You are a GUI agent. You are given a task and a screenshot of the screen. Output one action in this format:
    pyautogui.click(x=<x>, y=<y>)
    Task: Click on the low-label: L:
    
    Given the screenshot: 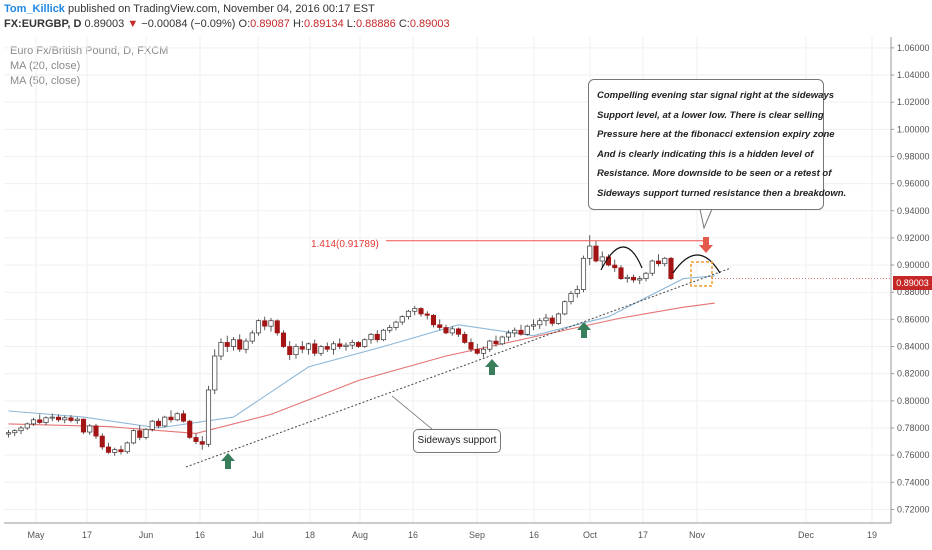 What is the action you would take?
    pyautogui.click(x=351, y=24)
    